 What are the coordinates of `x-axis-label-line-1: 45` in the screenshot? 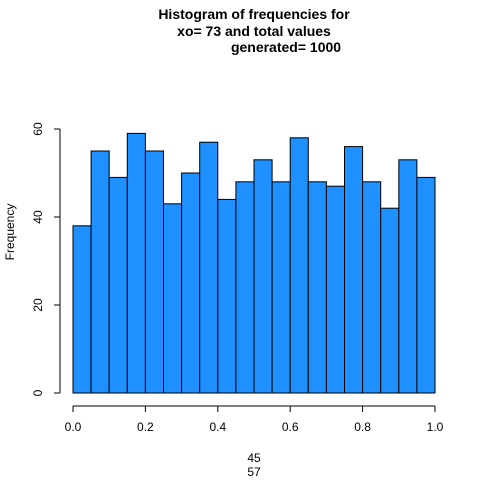 It's located at (254, 458).